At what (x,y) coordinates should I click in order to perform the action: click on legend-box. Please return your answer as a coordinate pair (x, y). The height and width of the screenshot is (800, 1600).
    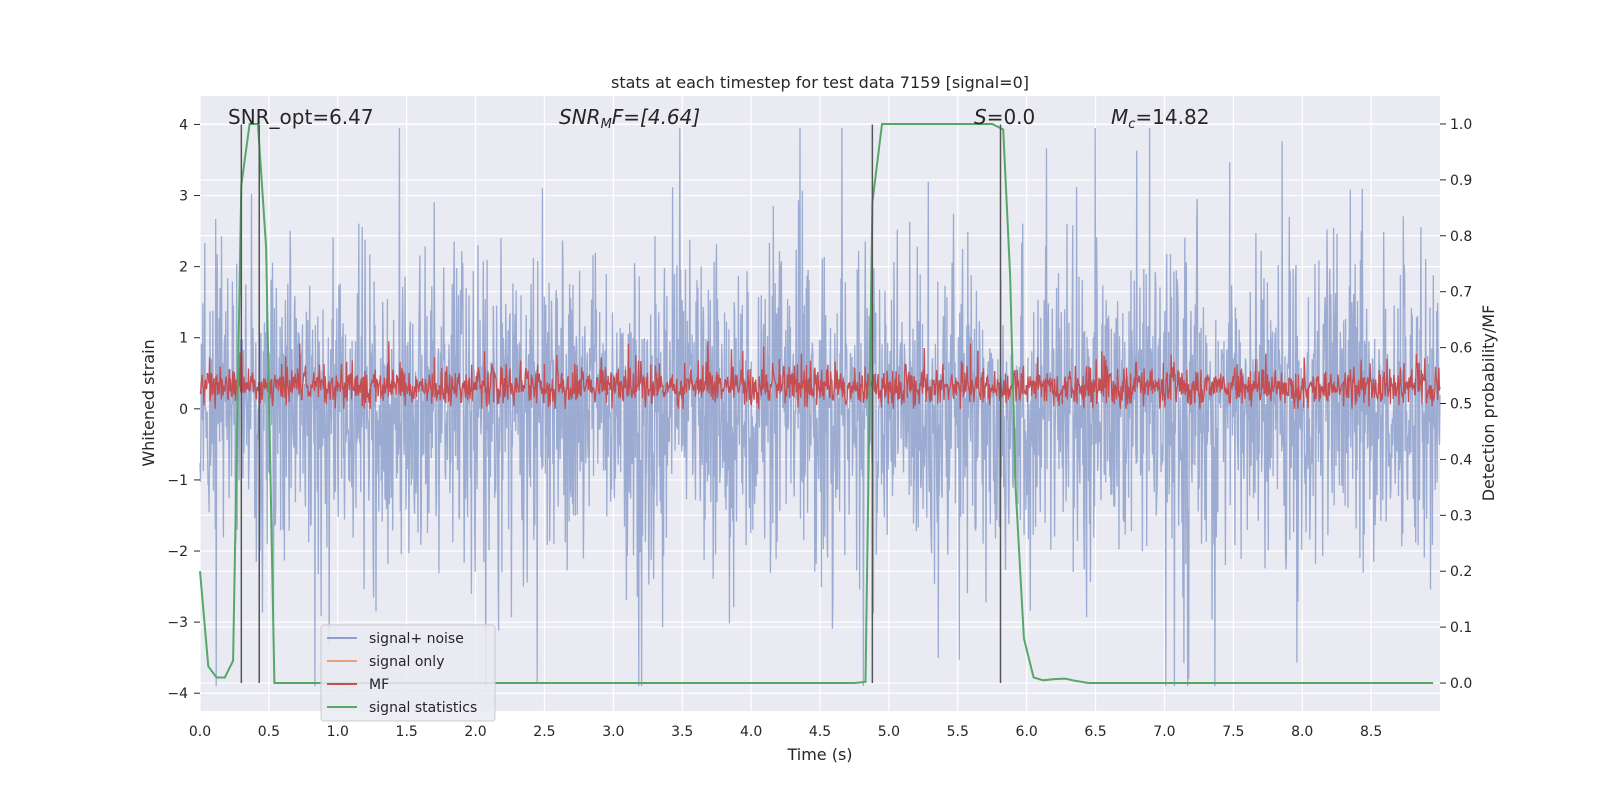
    Looking at the image, I should click on (408, 673).